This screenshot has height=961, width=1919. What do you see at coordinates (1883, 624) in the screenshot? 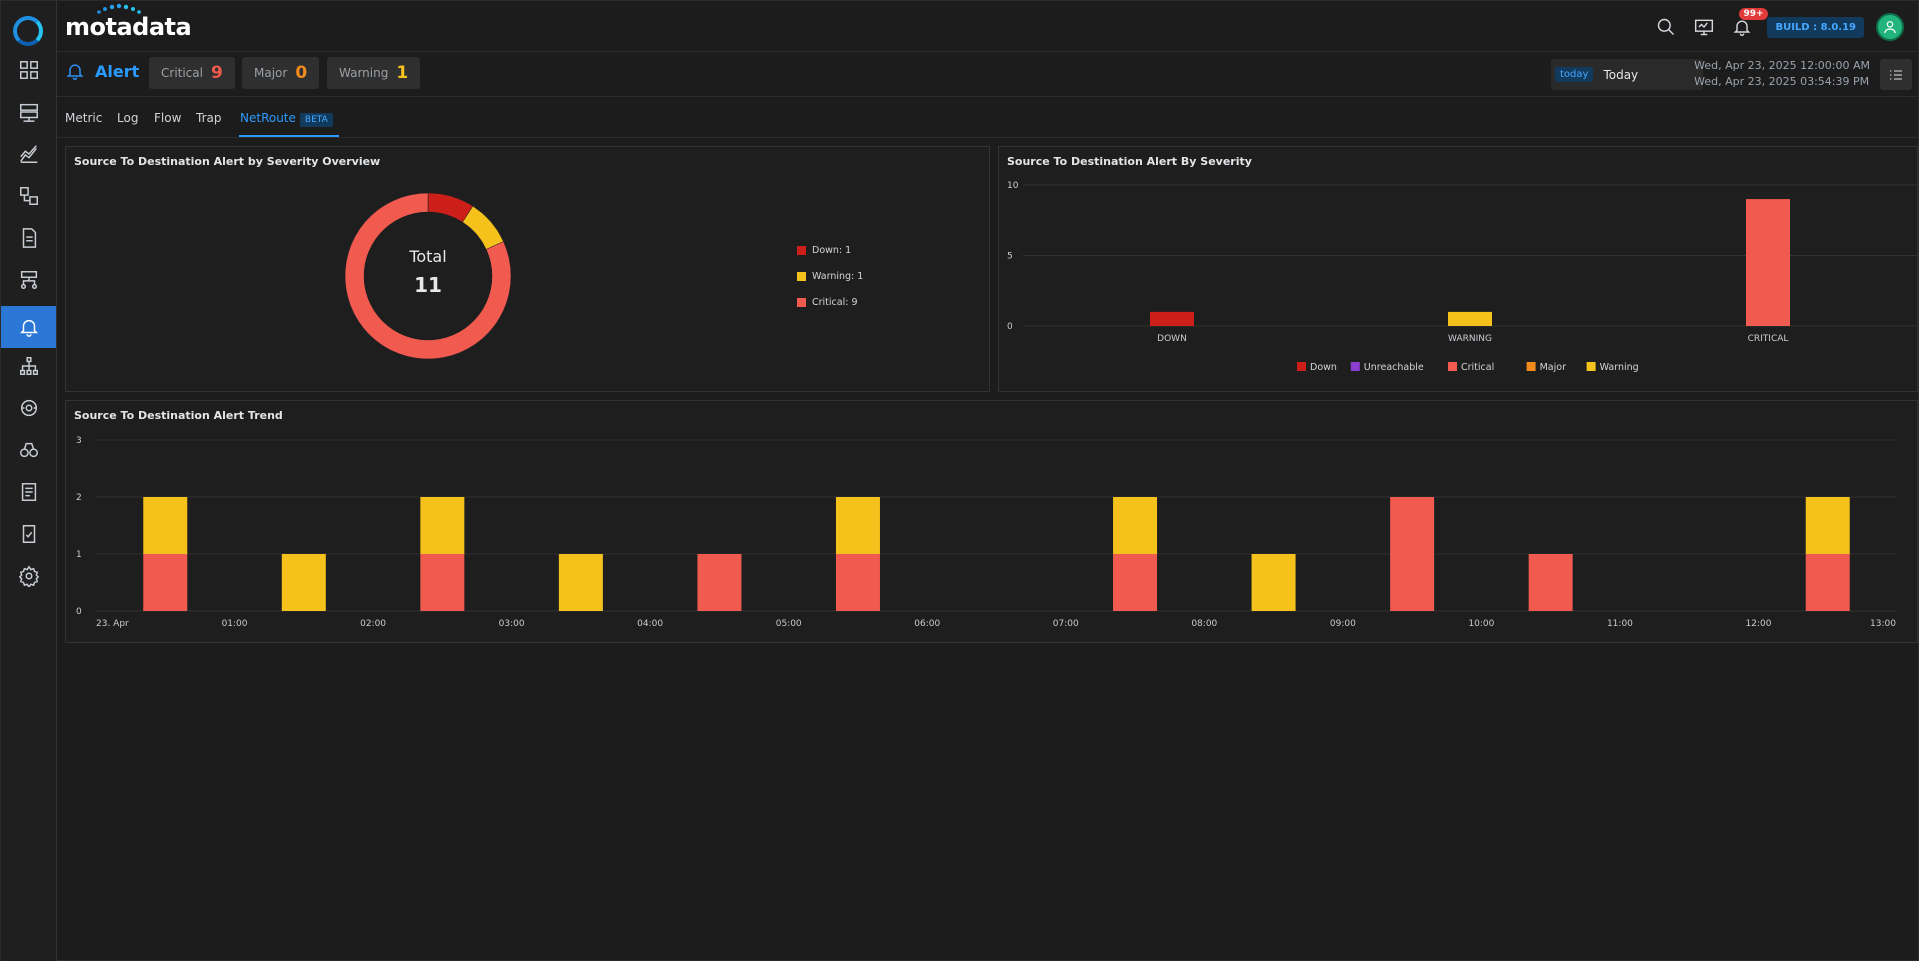
I see `x-tick-label: 13:00` at bounding box center [1883, 624].